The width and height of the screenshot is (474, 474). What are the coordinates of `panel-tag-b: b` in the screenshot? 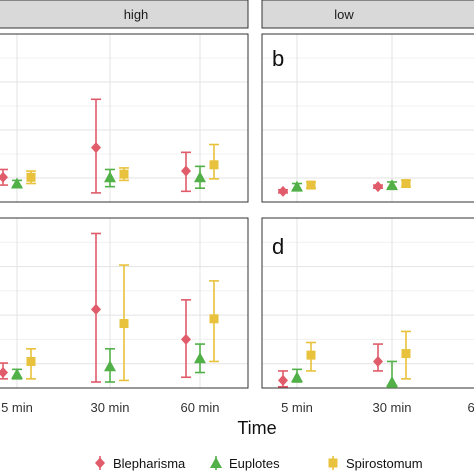 It's located at (278, 58).